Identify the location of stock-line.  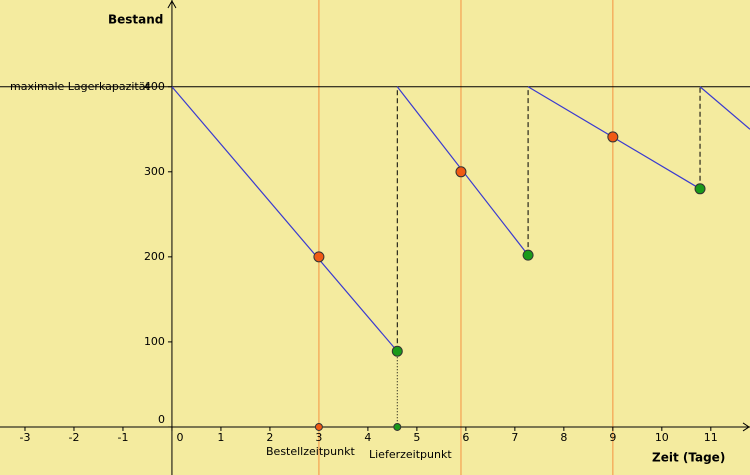
(724, 108).